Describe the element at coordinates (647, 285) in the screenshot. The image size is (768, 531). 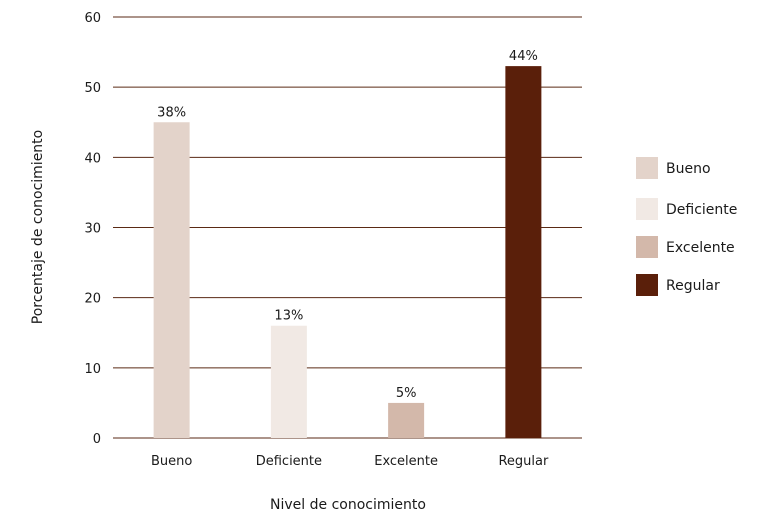
I see `legend-swatch-regular` at that location.